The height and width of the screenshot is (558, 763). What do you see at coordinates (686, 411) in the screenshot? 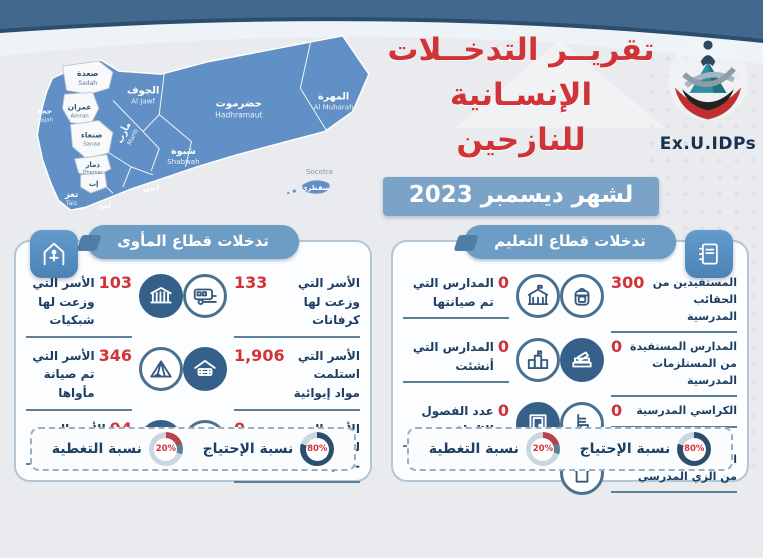
I see `stat-label: الكراسي المدرسية` at bounding box center [686, 411].